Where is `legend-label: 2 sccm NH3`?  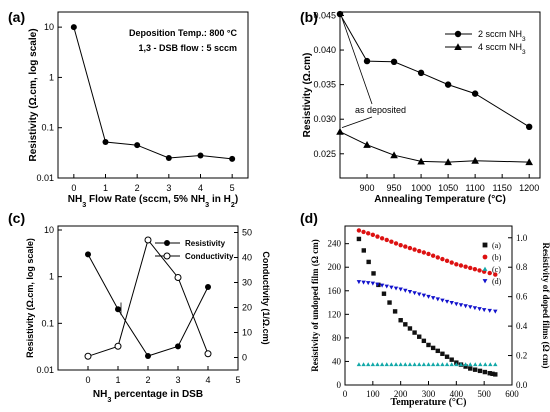
legend-label: 2 sccm NH3 is located at coordinates (502, 36).